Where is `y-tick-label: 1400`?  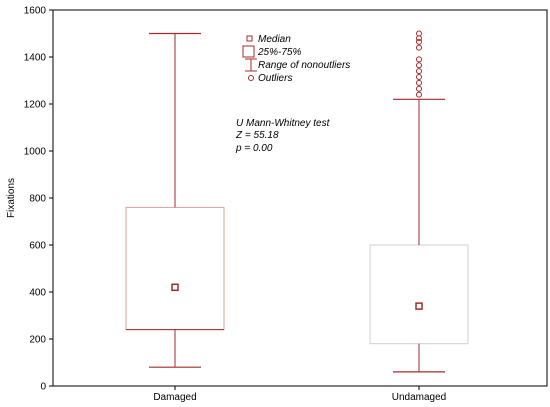 y-tick-label: 1400 is located at coordinates (35, 58).